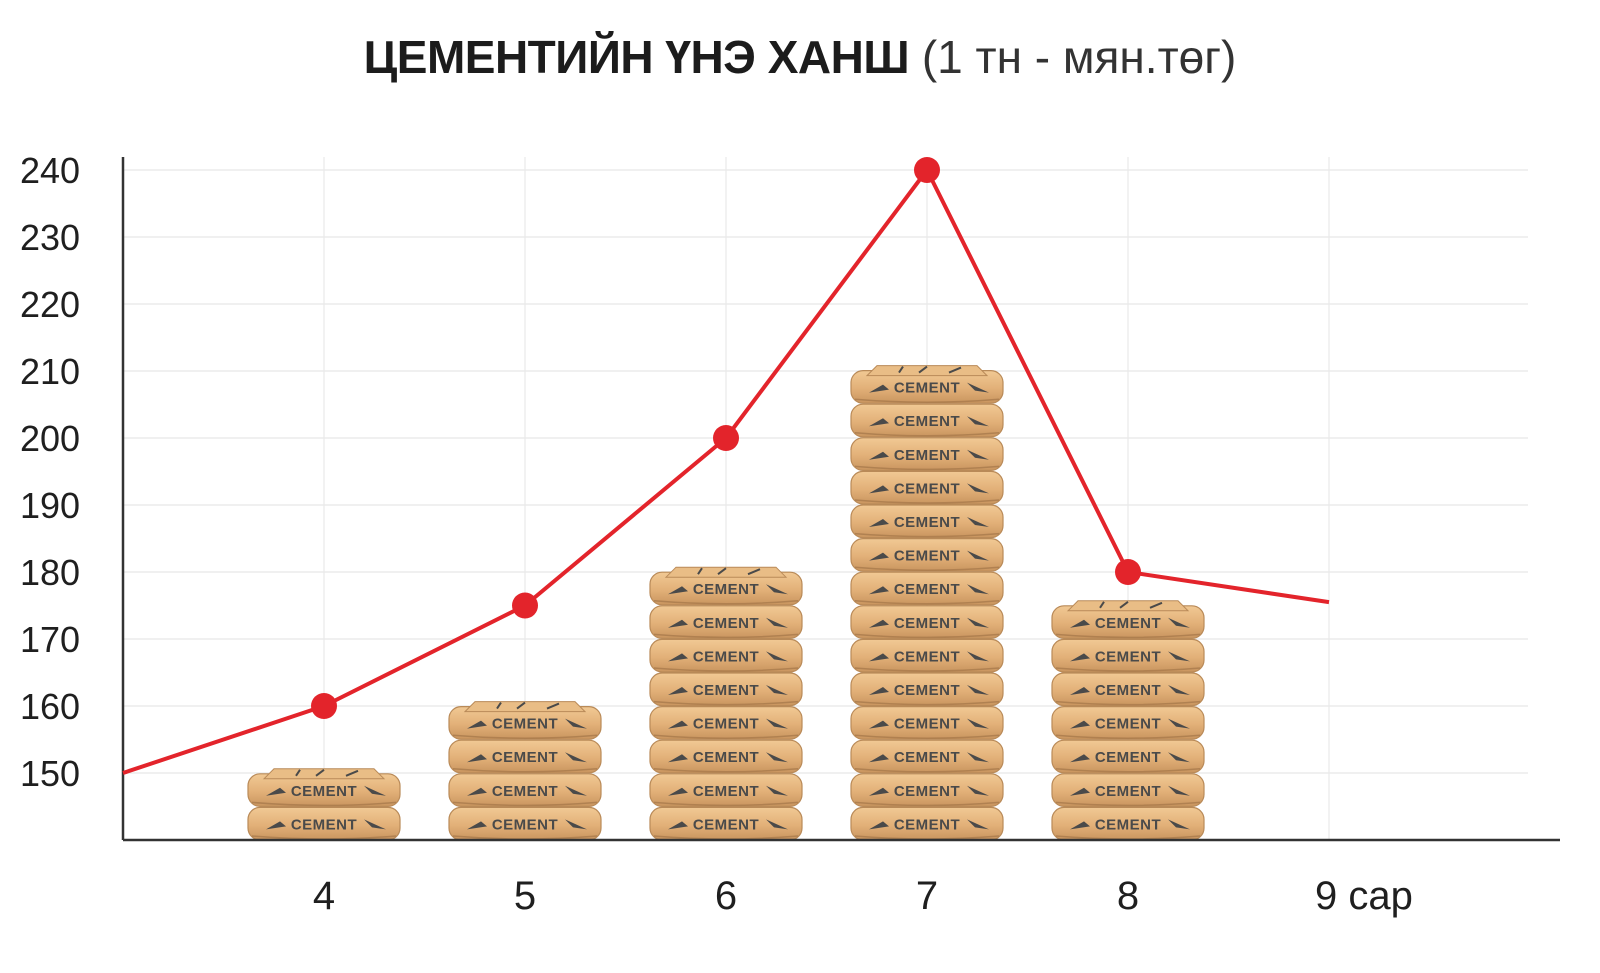 The width and height of the screenshot is (1600, 973). I want to click on y-tick-label: 180, so click(50, 572).